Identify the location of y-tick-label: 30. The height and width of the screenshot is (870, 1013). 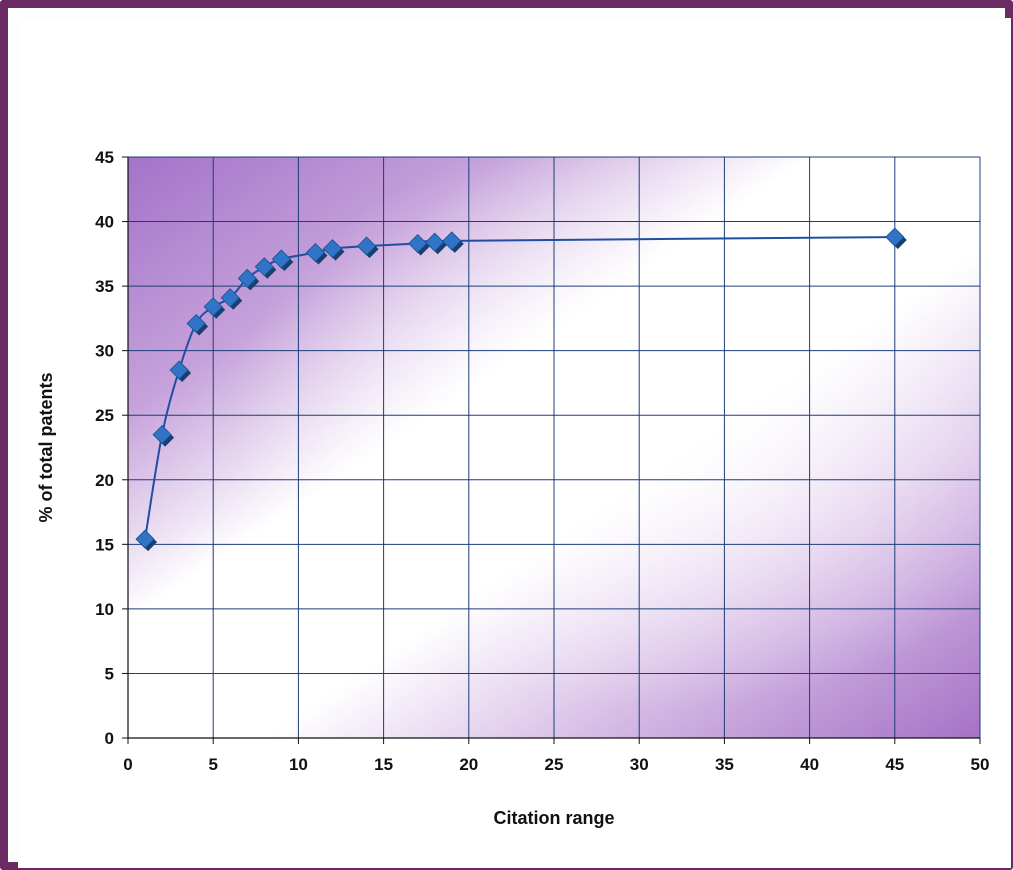
(104, 351).